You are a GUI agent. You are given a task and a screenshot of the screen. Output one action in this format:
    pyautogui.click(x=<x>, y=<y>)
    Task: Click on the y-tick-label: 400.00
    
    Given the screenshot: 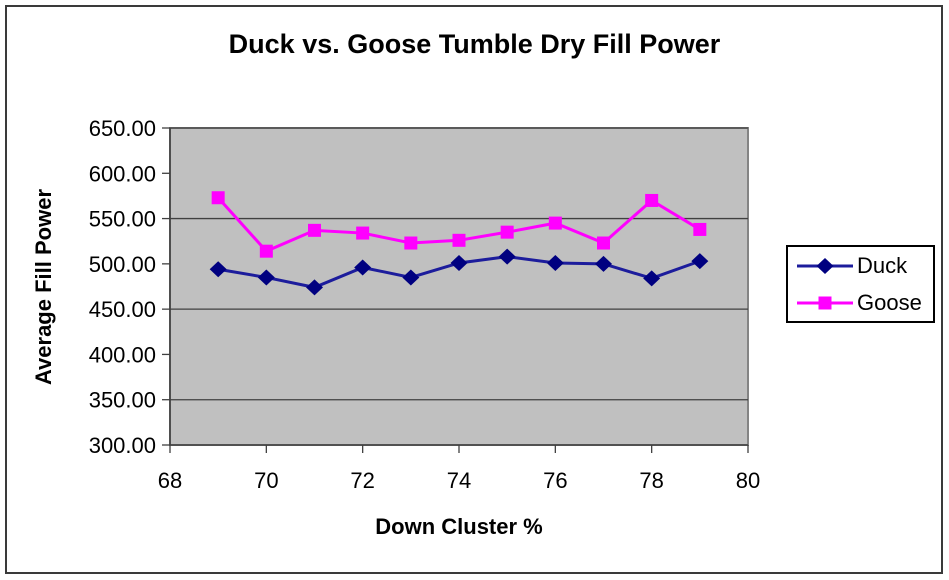 What is the action you would take?
    pyautogui.click(x=122, y=354)
    